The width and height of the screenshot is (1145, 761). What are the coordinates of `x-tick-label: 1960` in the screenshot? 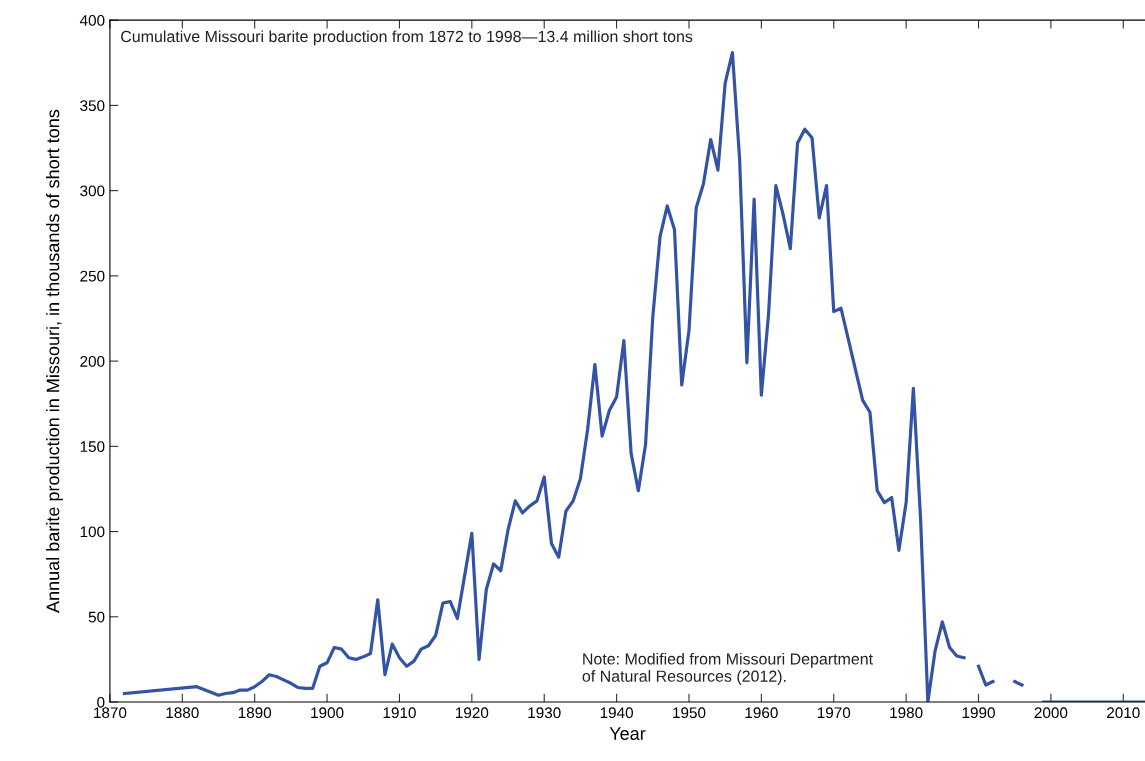 It's located at (761, 713).